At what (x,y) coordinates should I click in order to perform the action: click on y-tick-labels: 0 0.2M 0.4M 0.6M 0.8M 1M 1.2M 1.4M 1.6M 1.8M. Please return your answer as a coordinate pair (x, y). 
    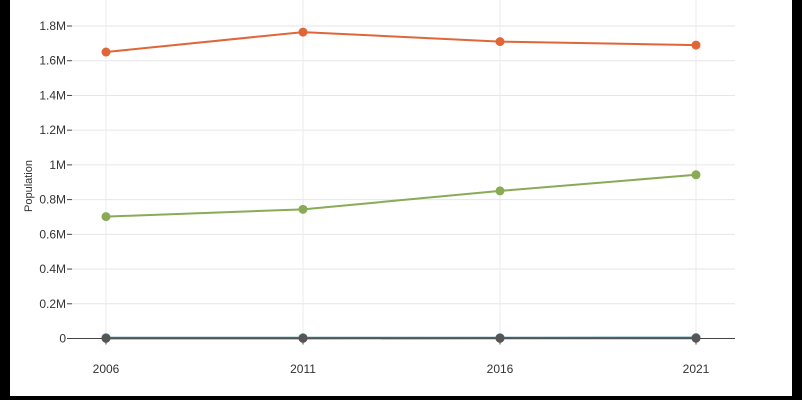
    Looking at the image, I should click on (55, 182).